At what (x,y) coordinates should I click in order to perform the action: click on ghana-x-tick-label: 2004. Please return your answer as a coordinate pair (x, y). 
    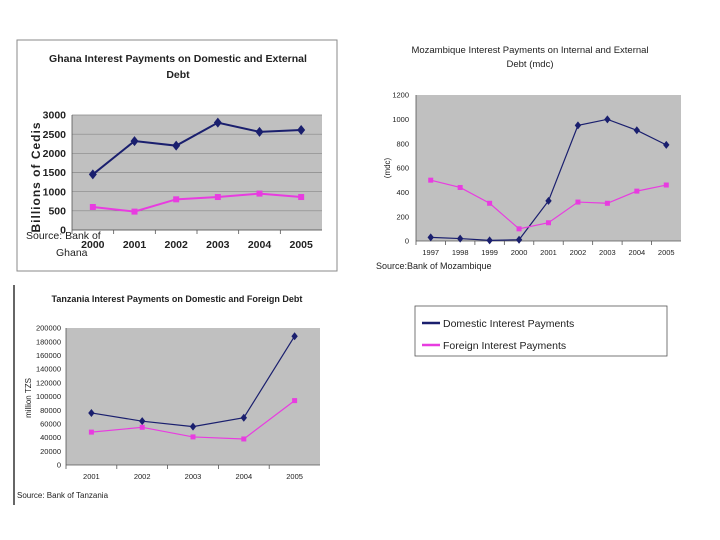
    Looking at the image, I should click on (260, 245).